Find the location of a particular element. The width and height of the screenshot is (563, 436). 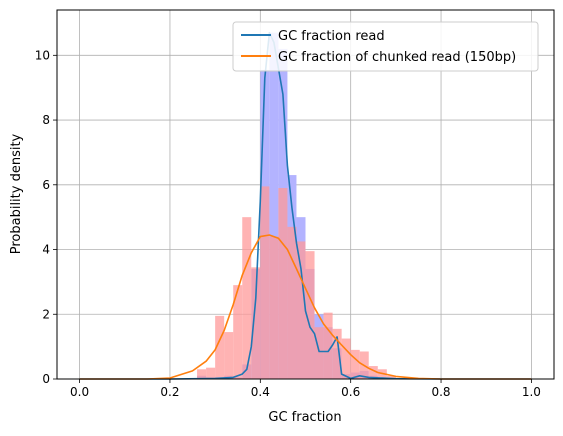

x-tick-label: 0.0 is located at coordinates (79, 392).